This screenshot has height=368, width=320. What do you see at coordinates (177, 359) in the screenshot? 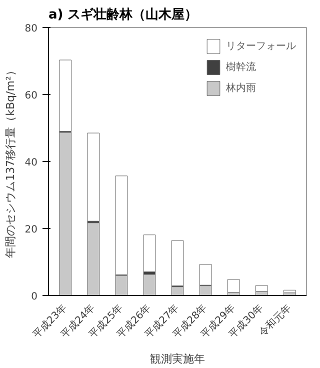
I see `x-axis-title: 観測実施年` at bounding box center [177, 359].